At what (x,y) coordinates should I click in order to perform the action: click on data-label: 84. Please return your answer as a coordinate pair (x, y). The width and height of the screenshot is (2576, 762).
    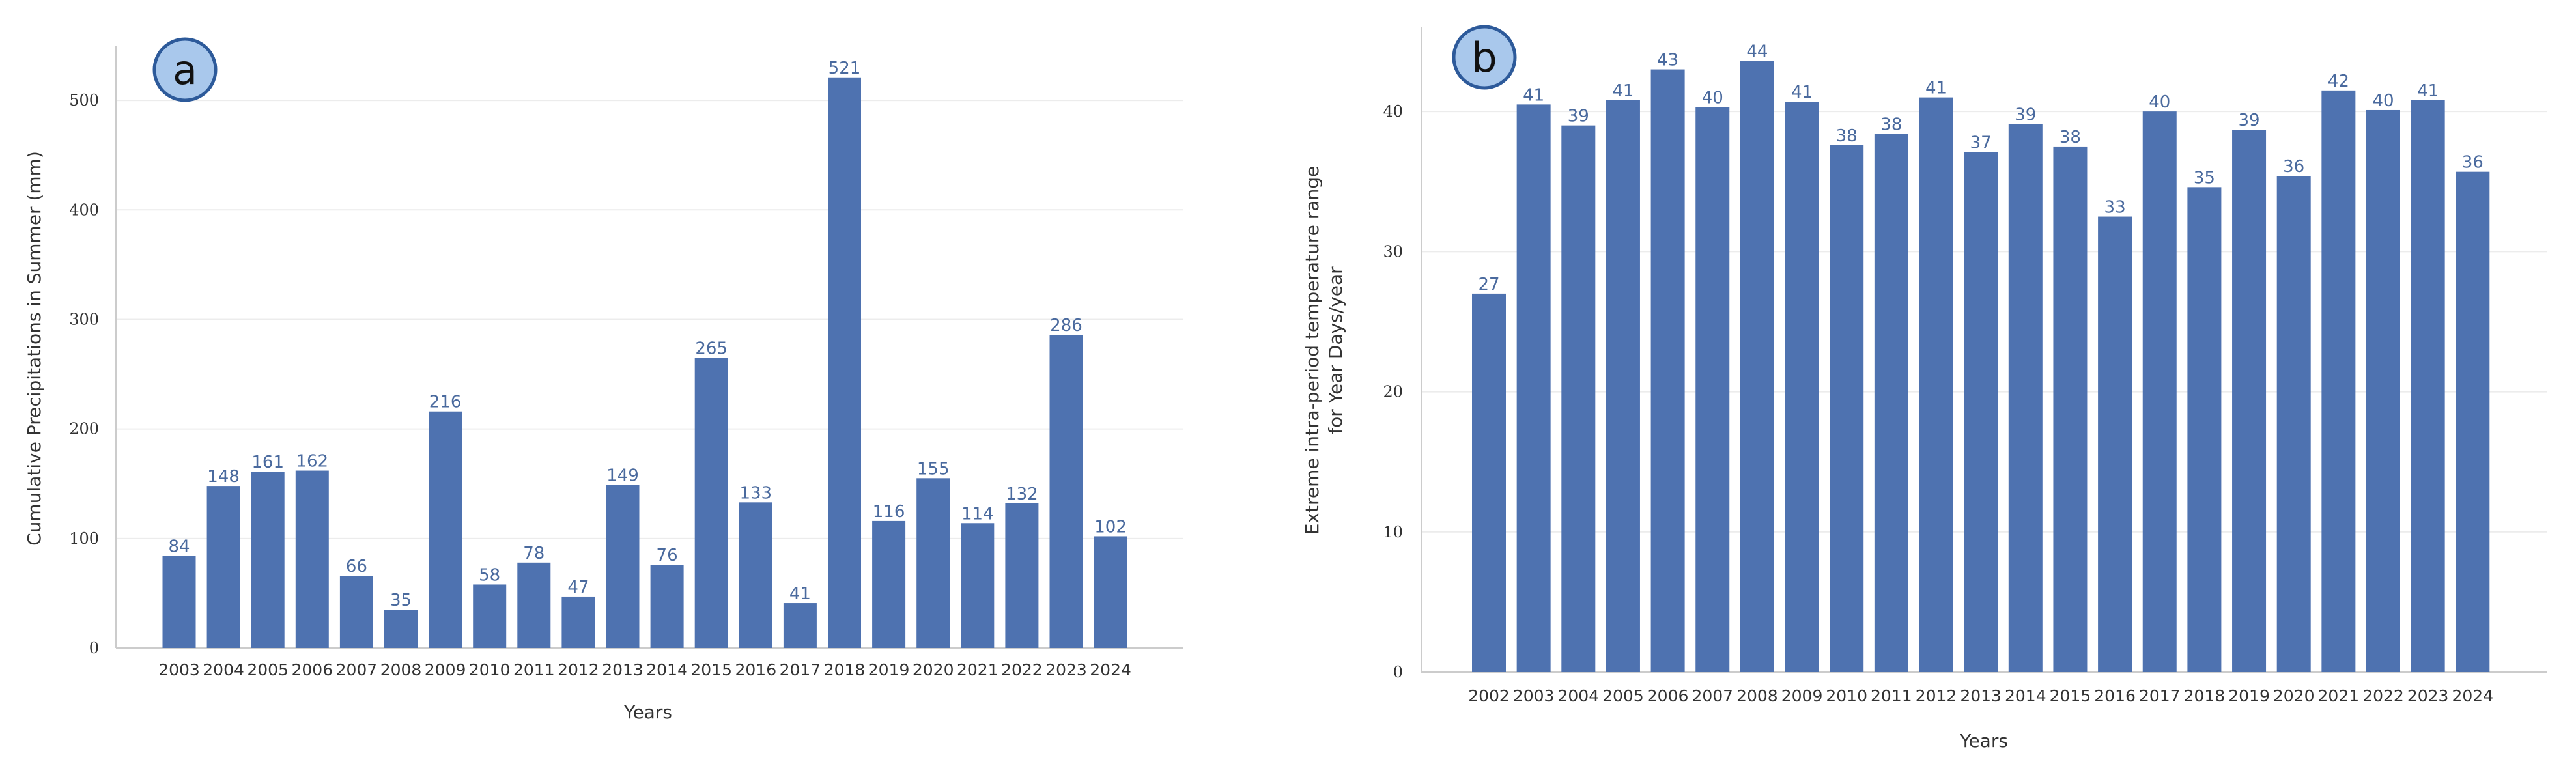
    Looking at the image, I should click on (179, 547).